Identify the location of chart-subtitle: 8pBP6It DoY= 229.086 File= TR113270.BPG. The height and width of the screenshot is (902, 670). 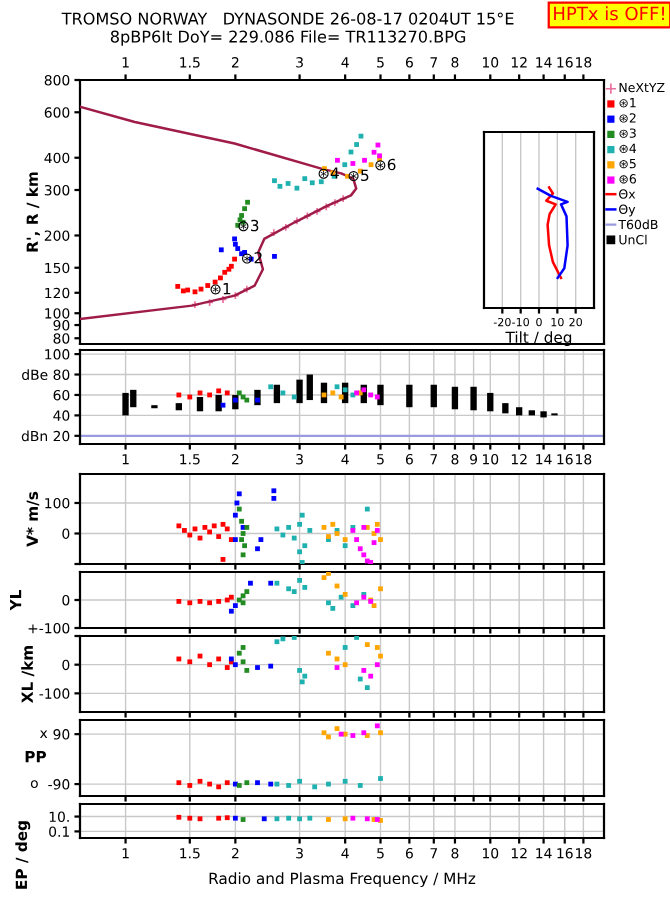
(288, 38).